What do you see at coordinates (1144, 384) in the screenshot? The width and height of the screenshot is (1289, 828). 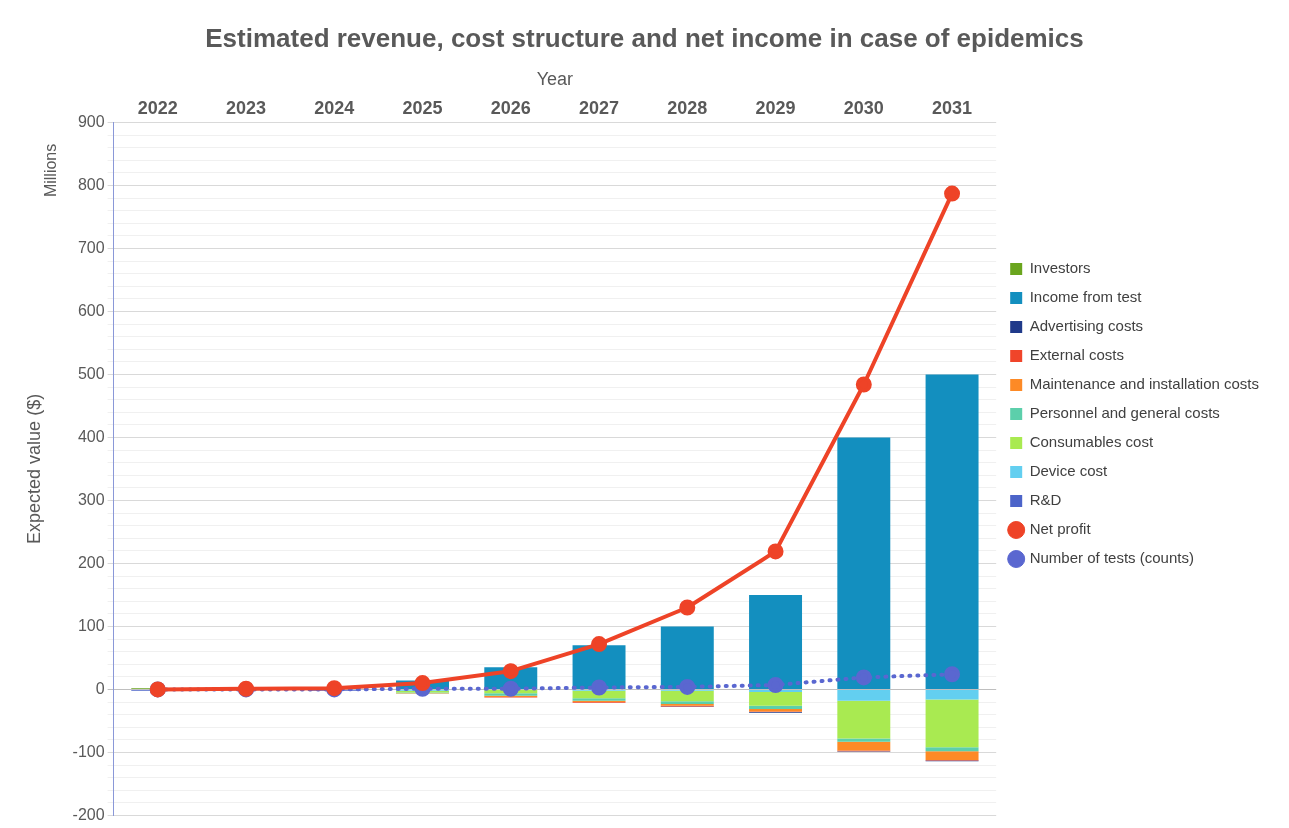 I see `legend-label: Maintenance and installation costs` at bounding box center [1144, 384].